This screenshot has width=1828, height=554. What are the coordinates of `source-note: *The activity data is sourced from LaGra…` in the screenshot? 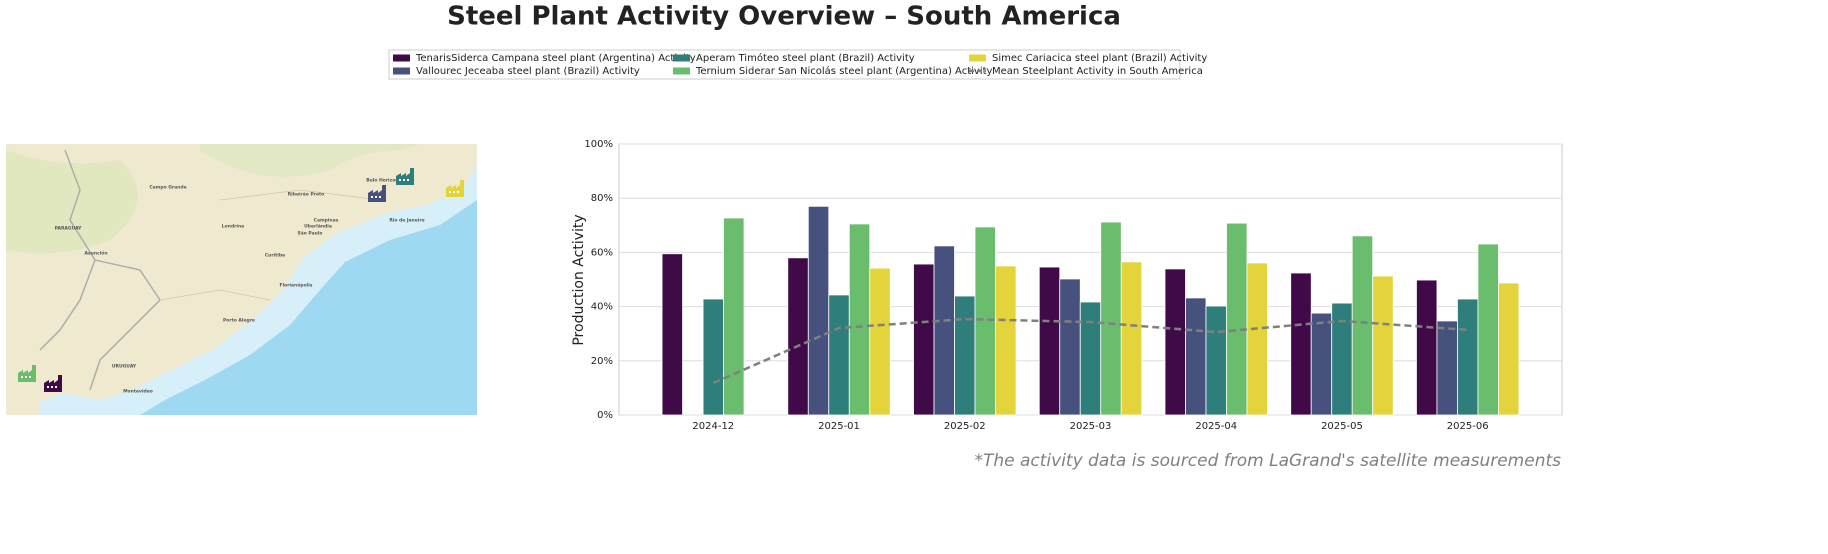 It's located at (1267, 461).